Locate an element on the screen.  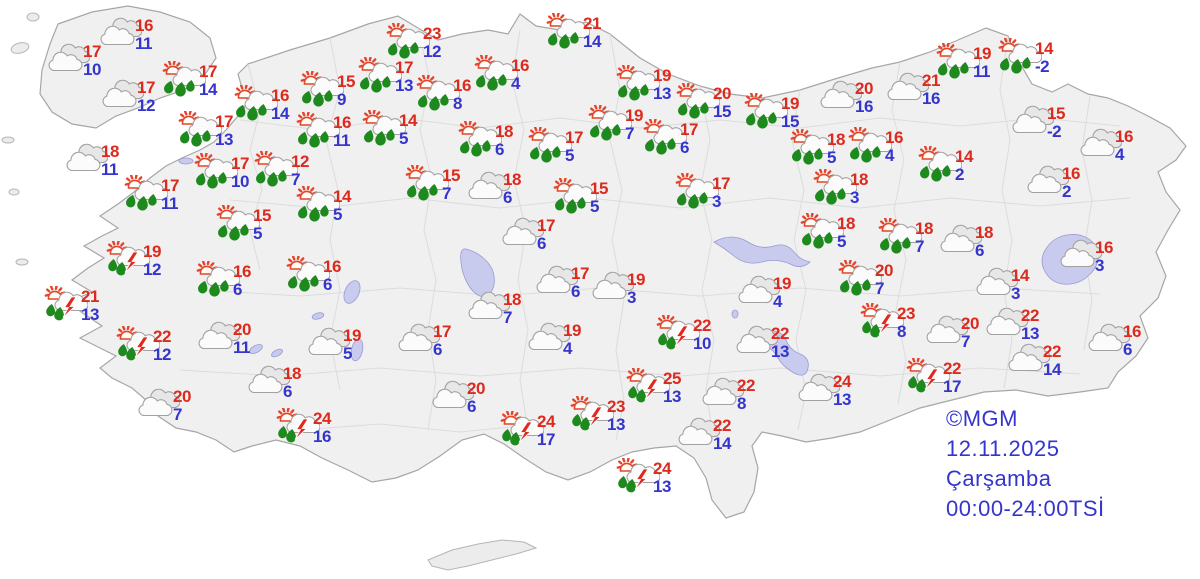
weather-station: 19 3 is located at coordinates (617, 289).